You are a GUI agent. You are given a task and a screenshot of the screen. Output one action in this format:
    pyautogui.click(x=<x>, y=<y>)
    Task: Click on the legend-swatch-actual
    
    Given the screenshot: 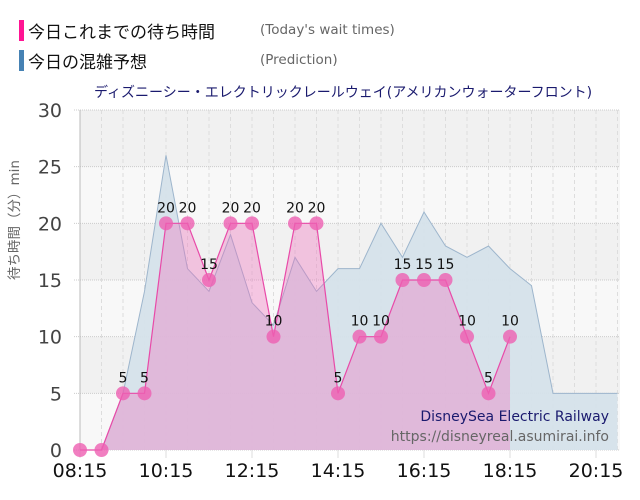 What is the action you would take?
    pyautogui.click(x=21, y=30)
    